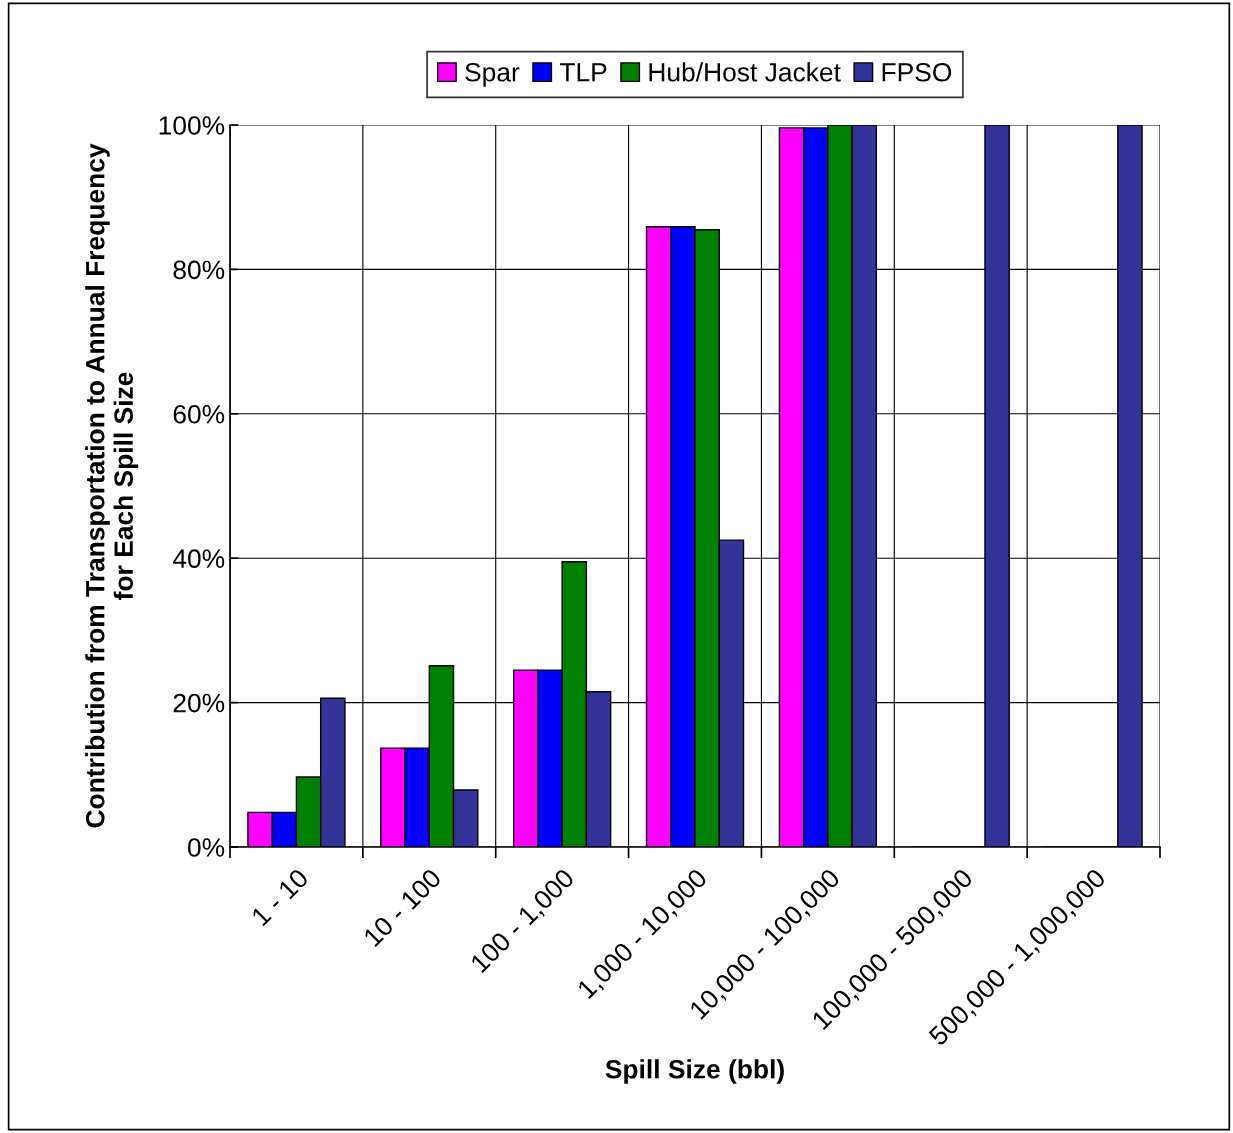 The height and width of the screenshot is (1133, 1233). I want to click on legend-label: FPSO, so click(917, 72).